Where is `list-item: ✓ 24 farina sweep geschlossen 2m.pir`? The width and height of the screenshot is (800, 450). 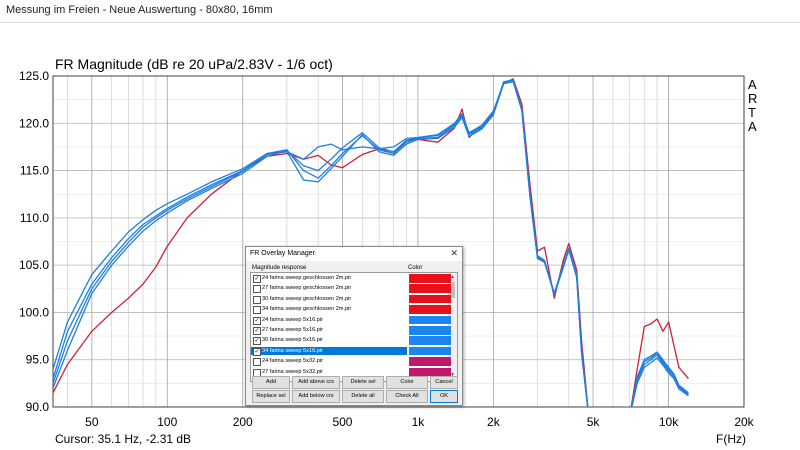 list-item: ✓ 24 farina sweep geschlossen 2m.pir is located at coordinates (351, 278).